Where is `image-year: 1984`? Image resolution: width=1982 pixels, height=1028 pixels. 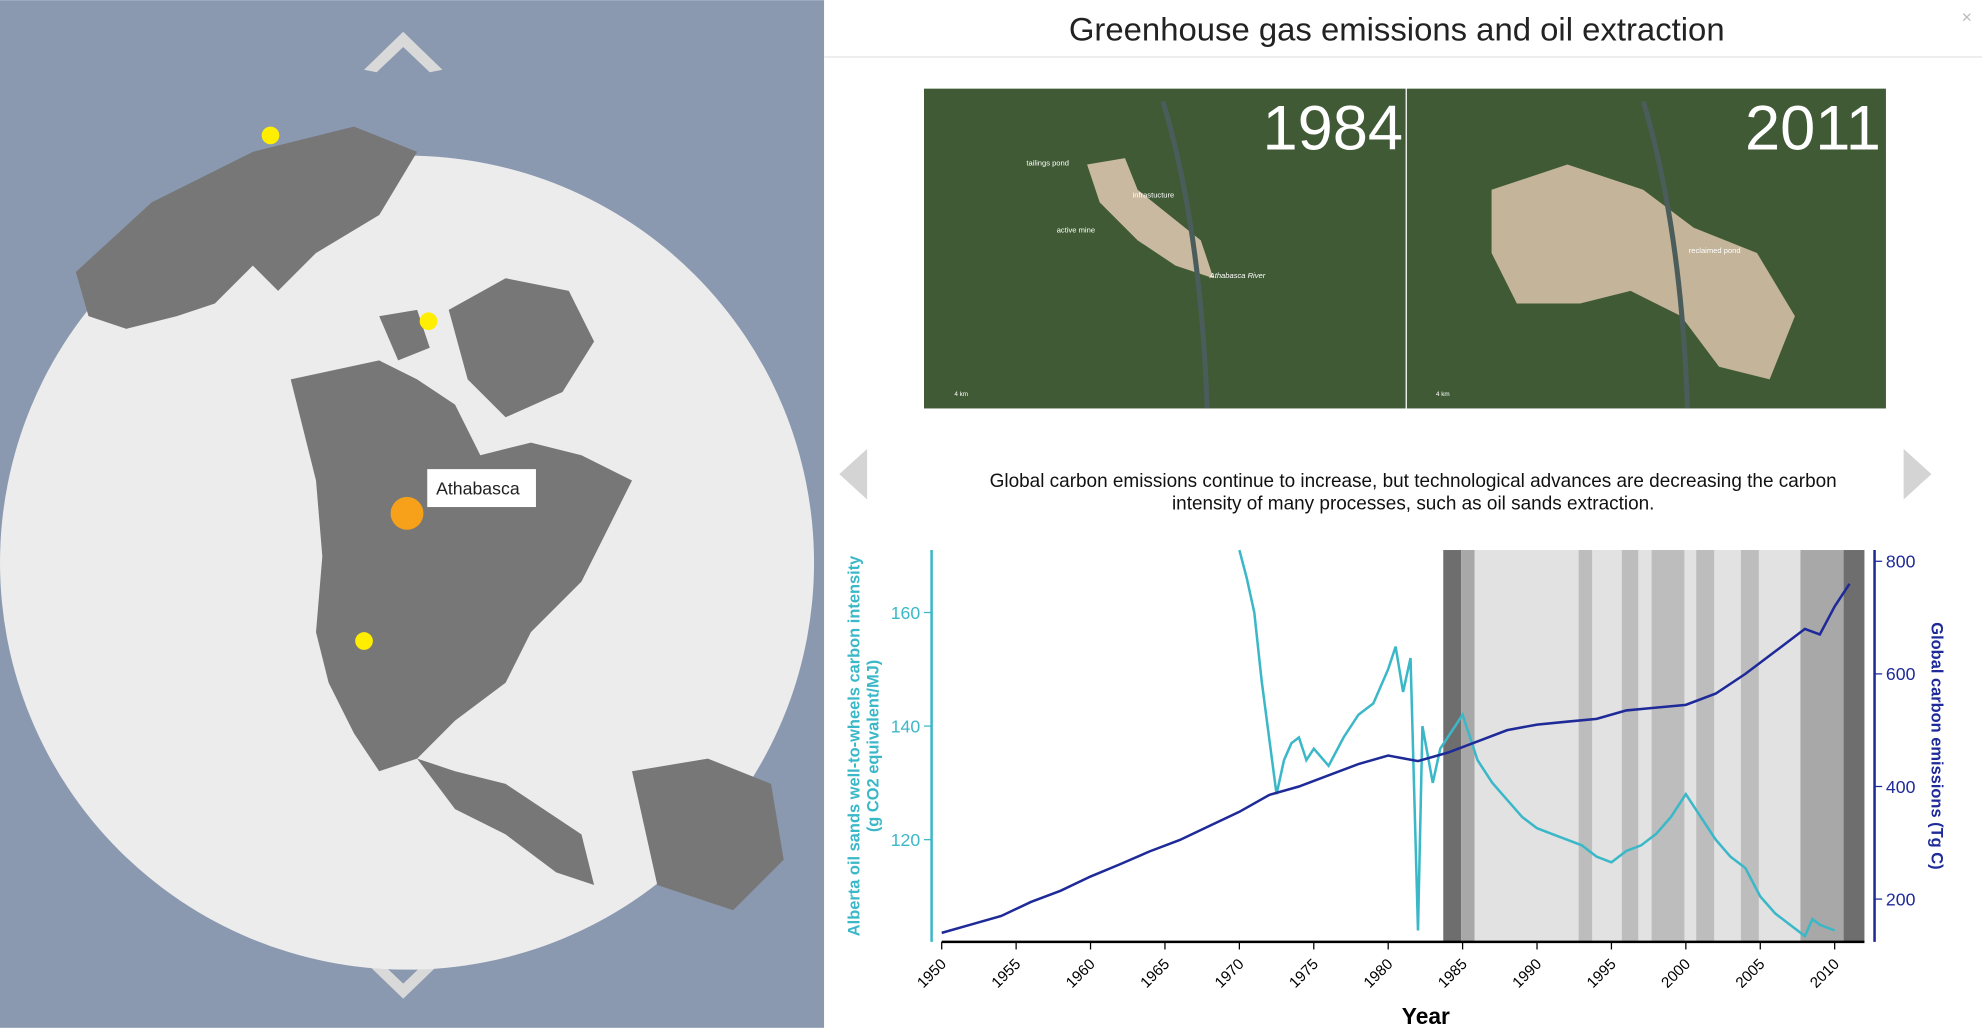
image-year: 1984 is located at coordinates (1332, 128).